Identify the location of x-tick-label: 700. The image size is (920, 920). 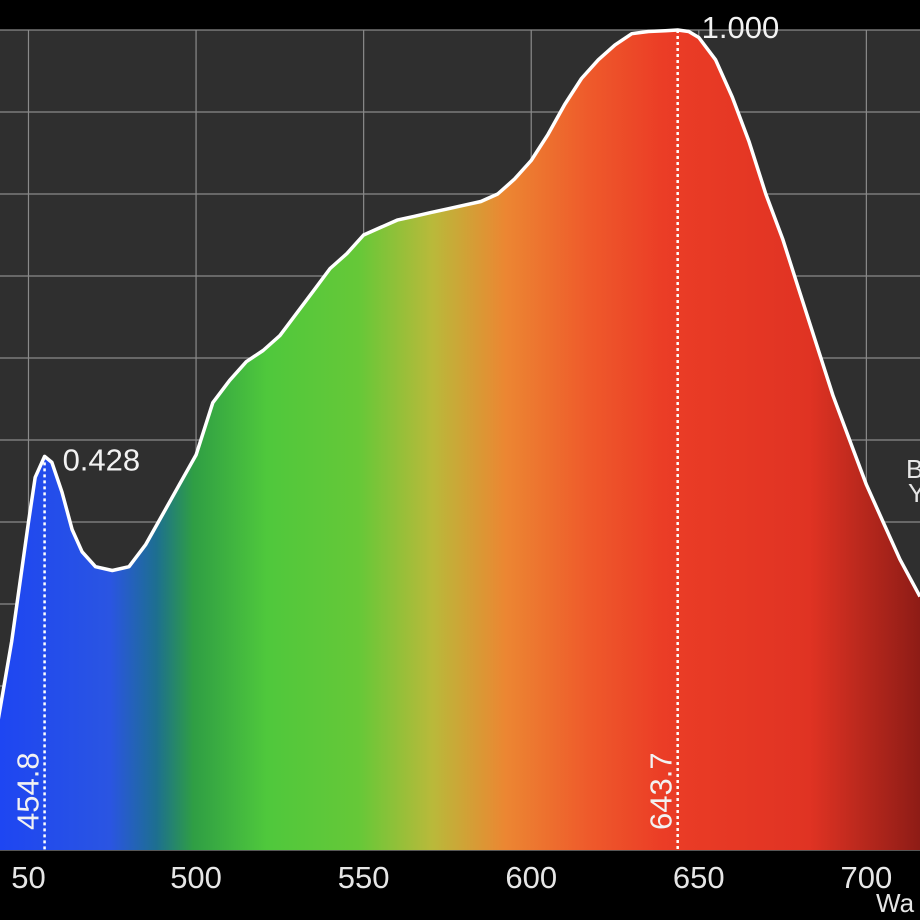
(867, 877).